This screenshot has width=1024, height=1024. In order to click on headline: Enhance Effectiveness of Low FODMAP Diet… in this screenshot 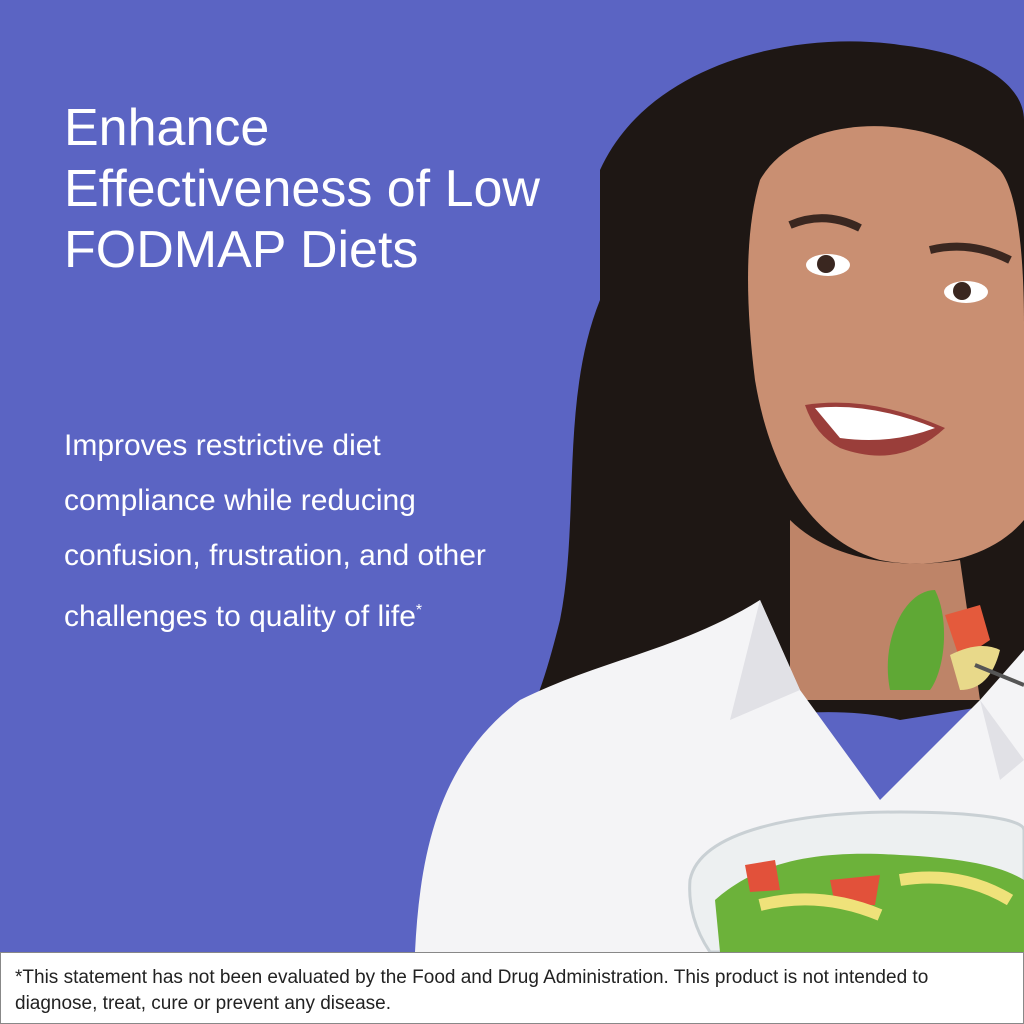, I will do `click(302, 189)`.